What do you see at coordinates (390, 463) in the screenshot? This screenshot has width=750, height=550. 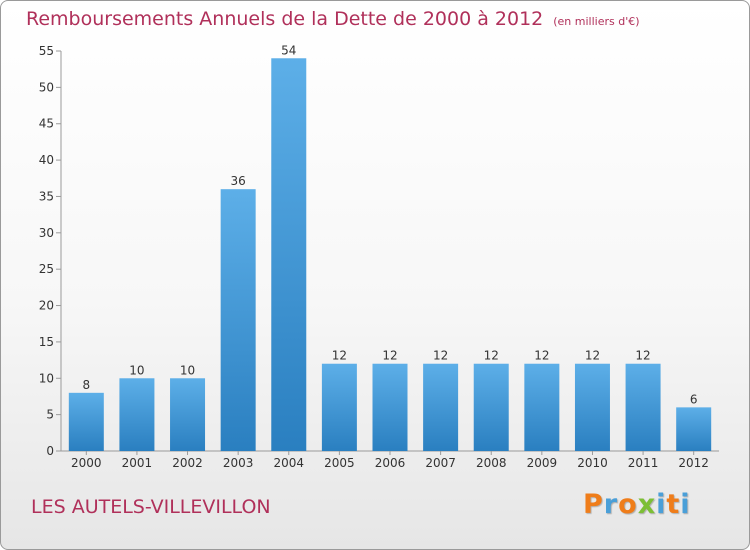 I see `x-tick-label: 2006` at bounding box center [390, 463].